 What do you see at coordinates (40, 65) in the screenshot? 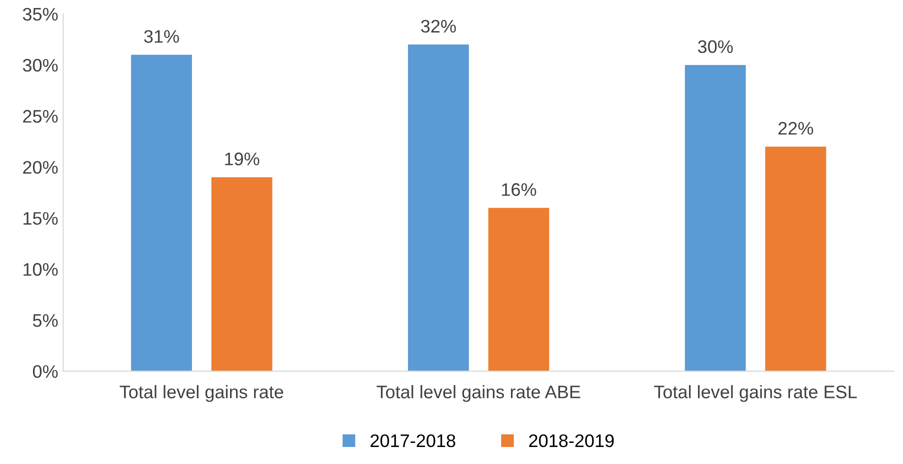
I see `y-tick-label: 30%` at bounding box center [40, 65].